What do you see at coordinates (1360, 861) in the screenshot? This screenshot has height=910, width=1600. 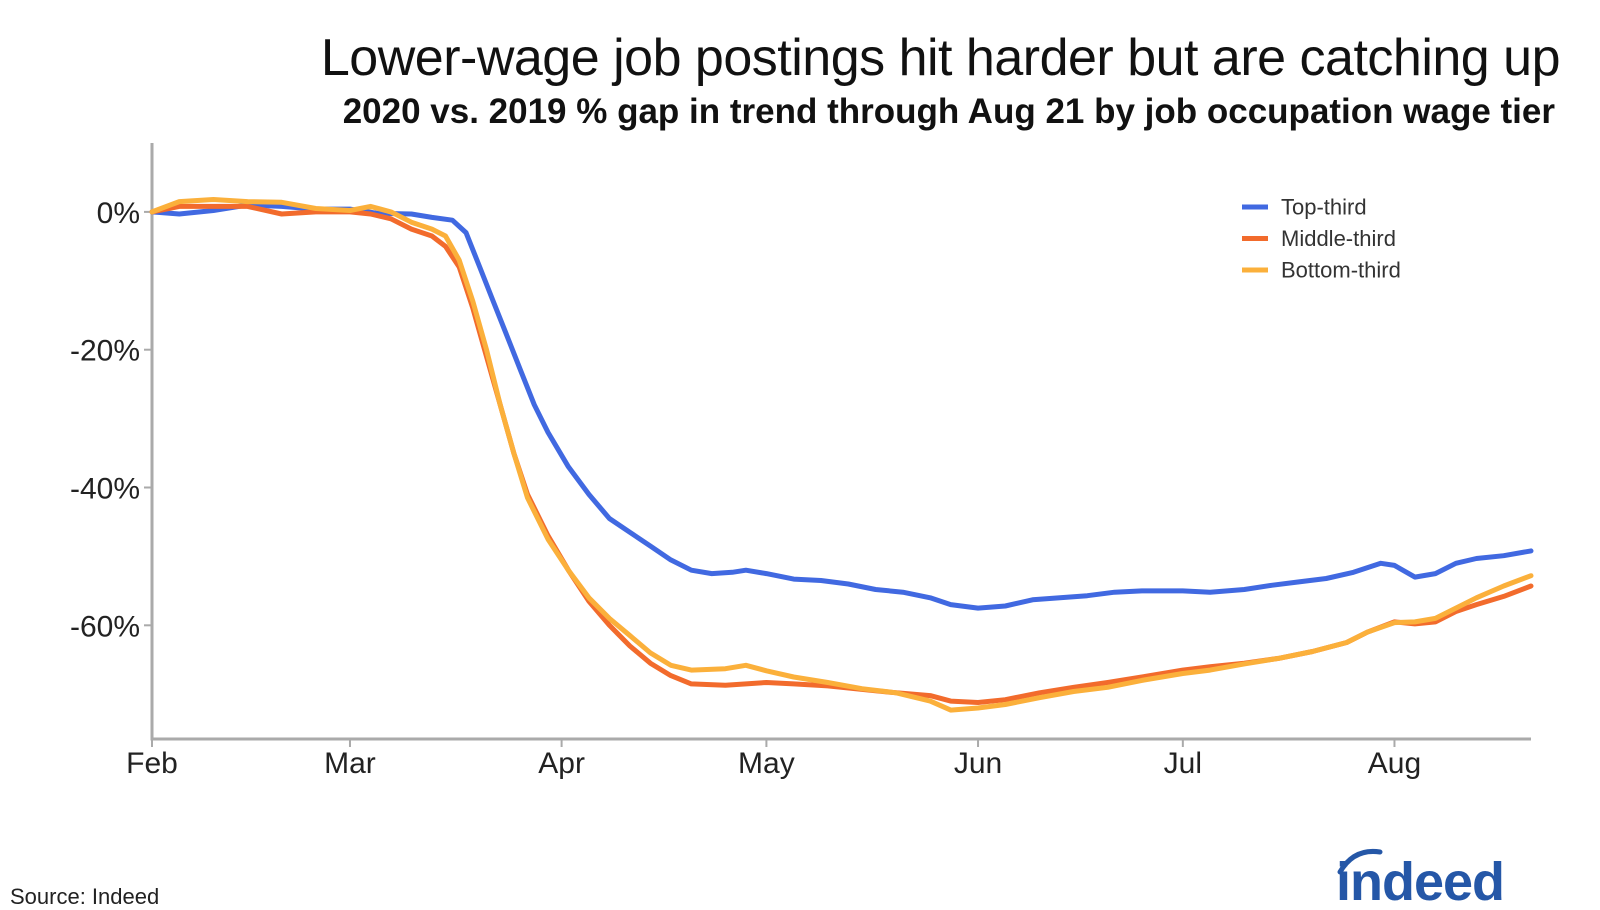 I see `logo-arc` at bounding box center [1360, 861].